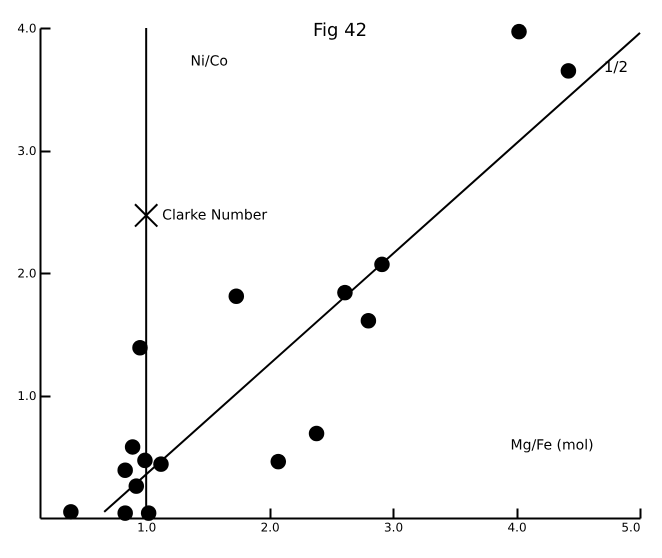 Image resolution: width=662 pixels, height=558 pixels. What do you see at coordinates (394, 527) in the screenshot?
I see `x-tick-label: 3.0` at bounding box center [394, 527].